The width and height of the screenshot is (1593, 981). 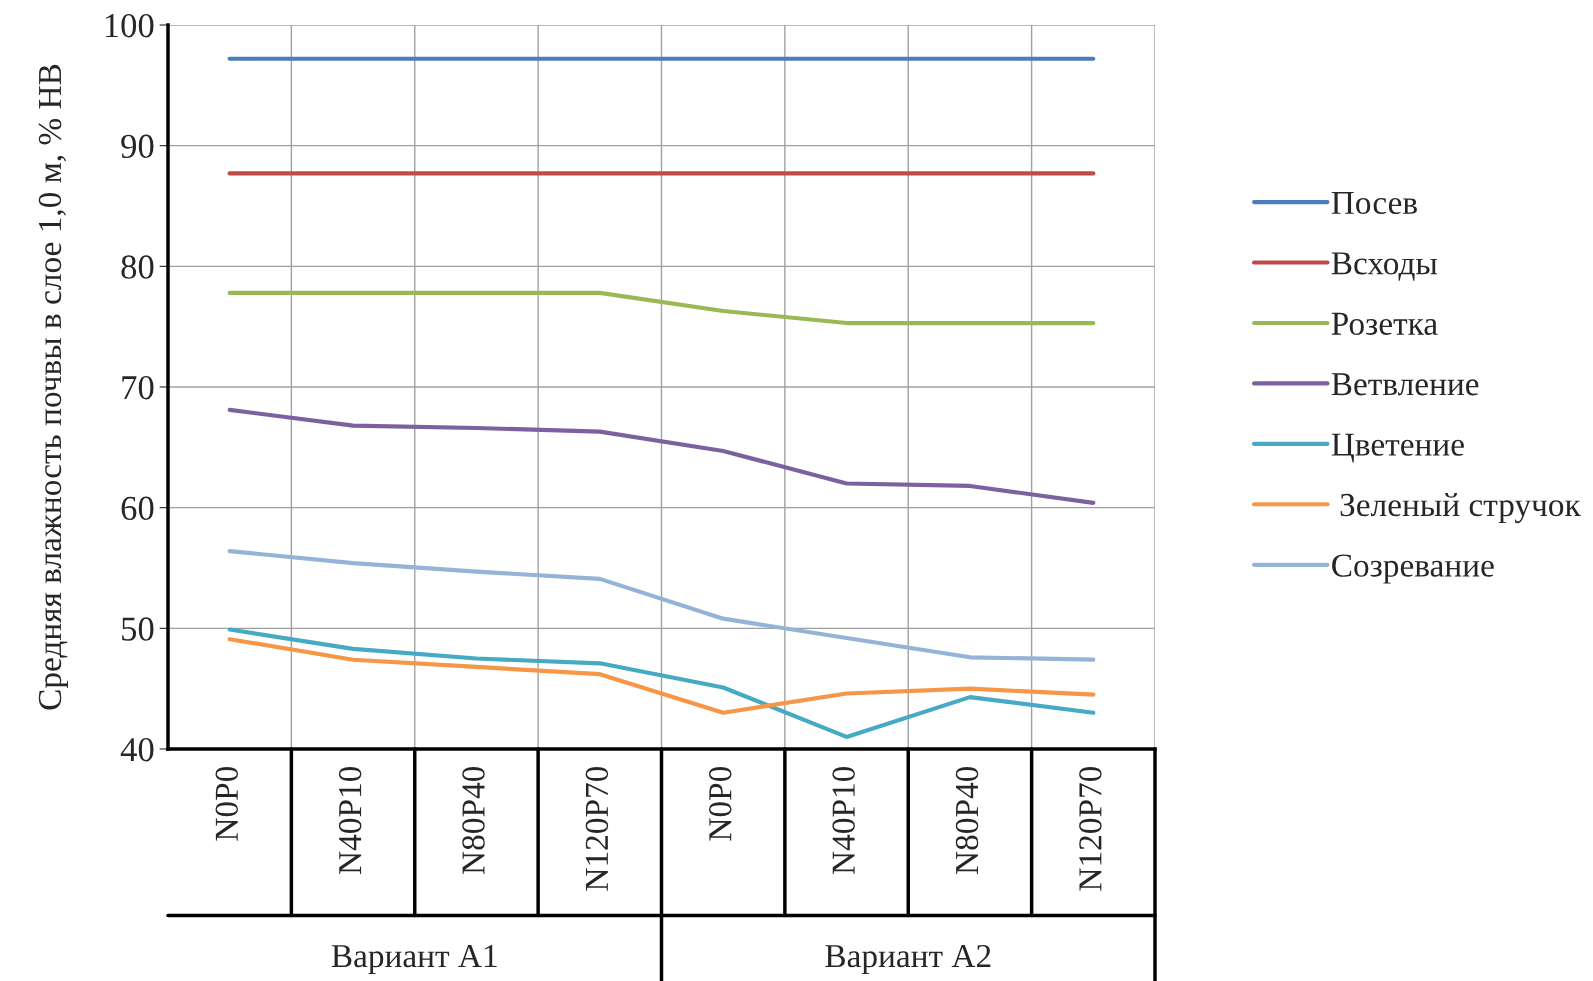 I want to click on y-tick-label: 60, so click(x=137, y=508).